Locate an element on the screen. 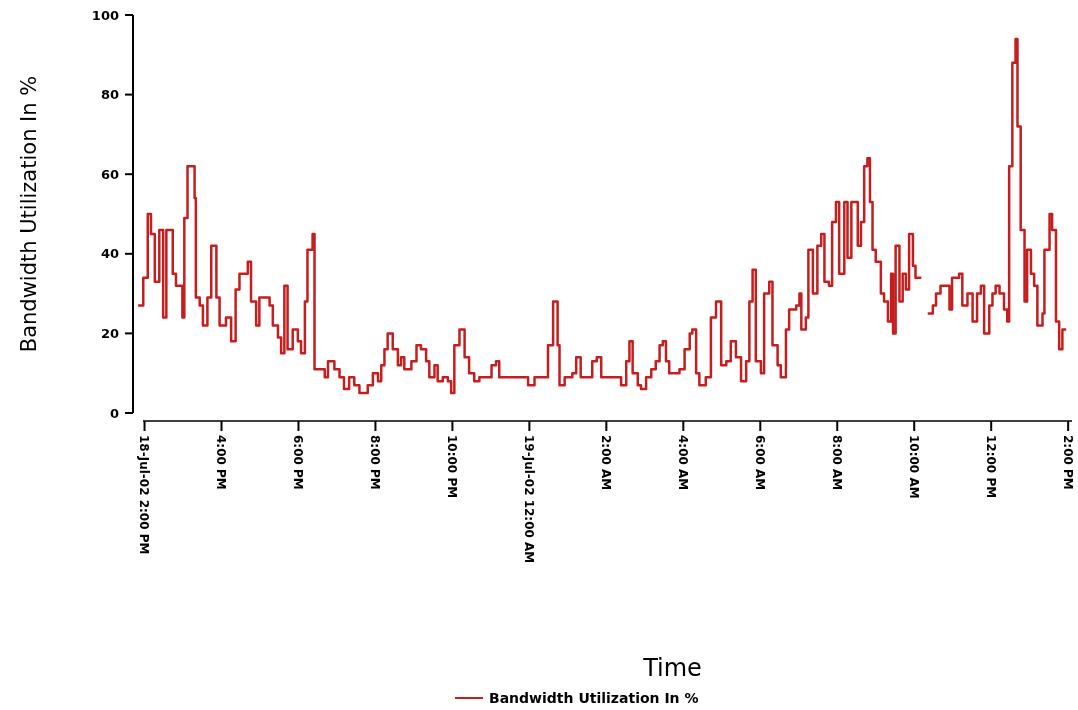 The width and height of the screenshot is (1078, 710). x-tick-label: 8:00 AM is located at coordinates (837, 463).